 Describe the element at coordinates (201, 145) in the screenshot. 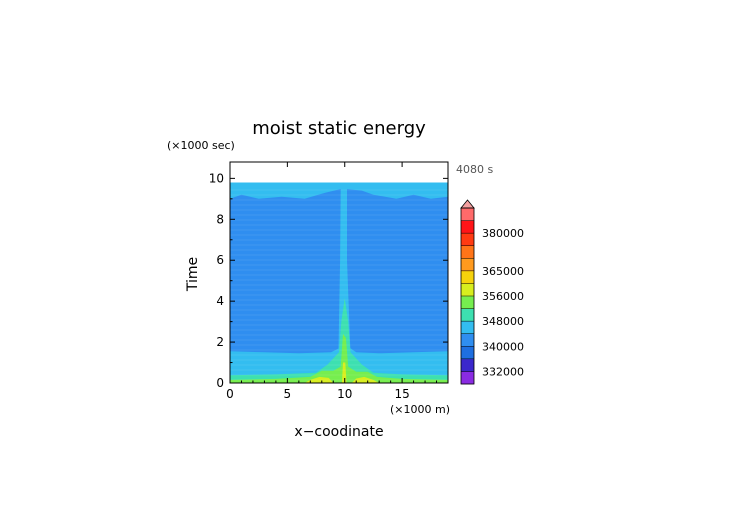

I see `y-axis-units: (×1000 sec)` at that location.